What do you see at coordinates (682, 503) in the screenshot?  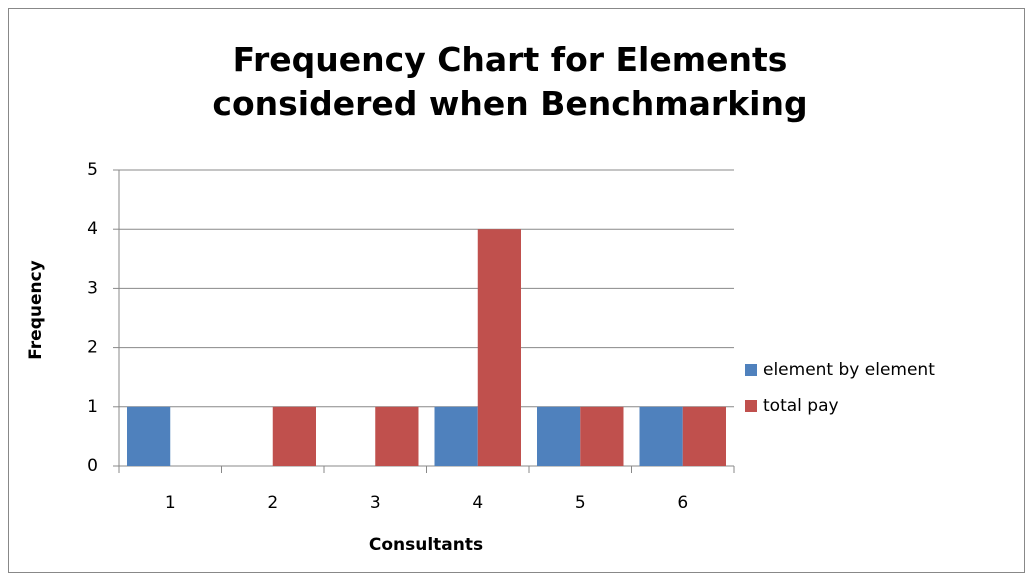 I see `x-tick-label: 6` at bounding box center [682, 503].